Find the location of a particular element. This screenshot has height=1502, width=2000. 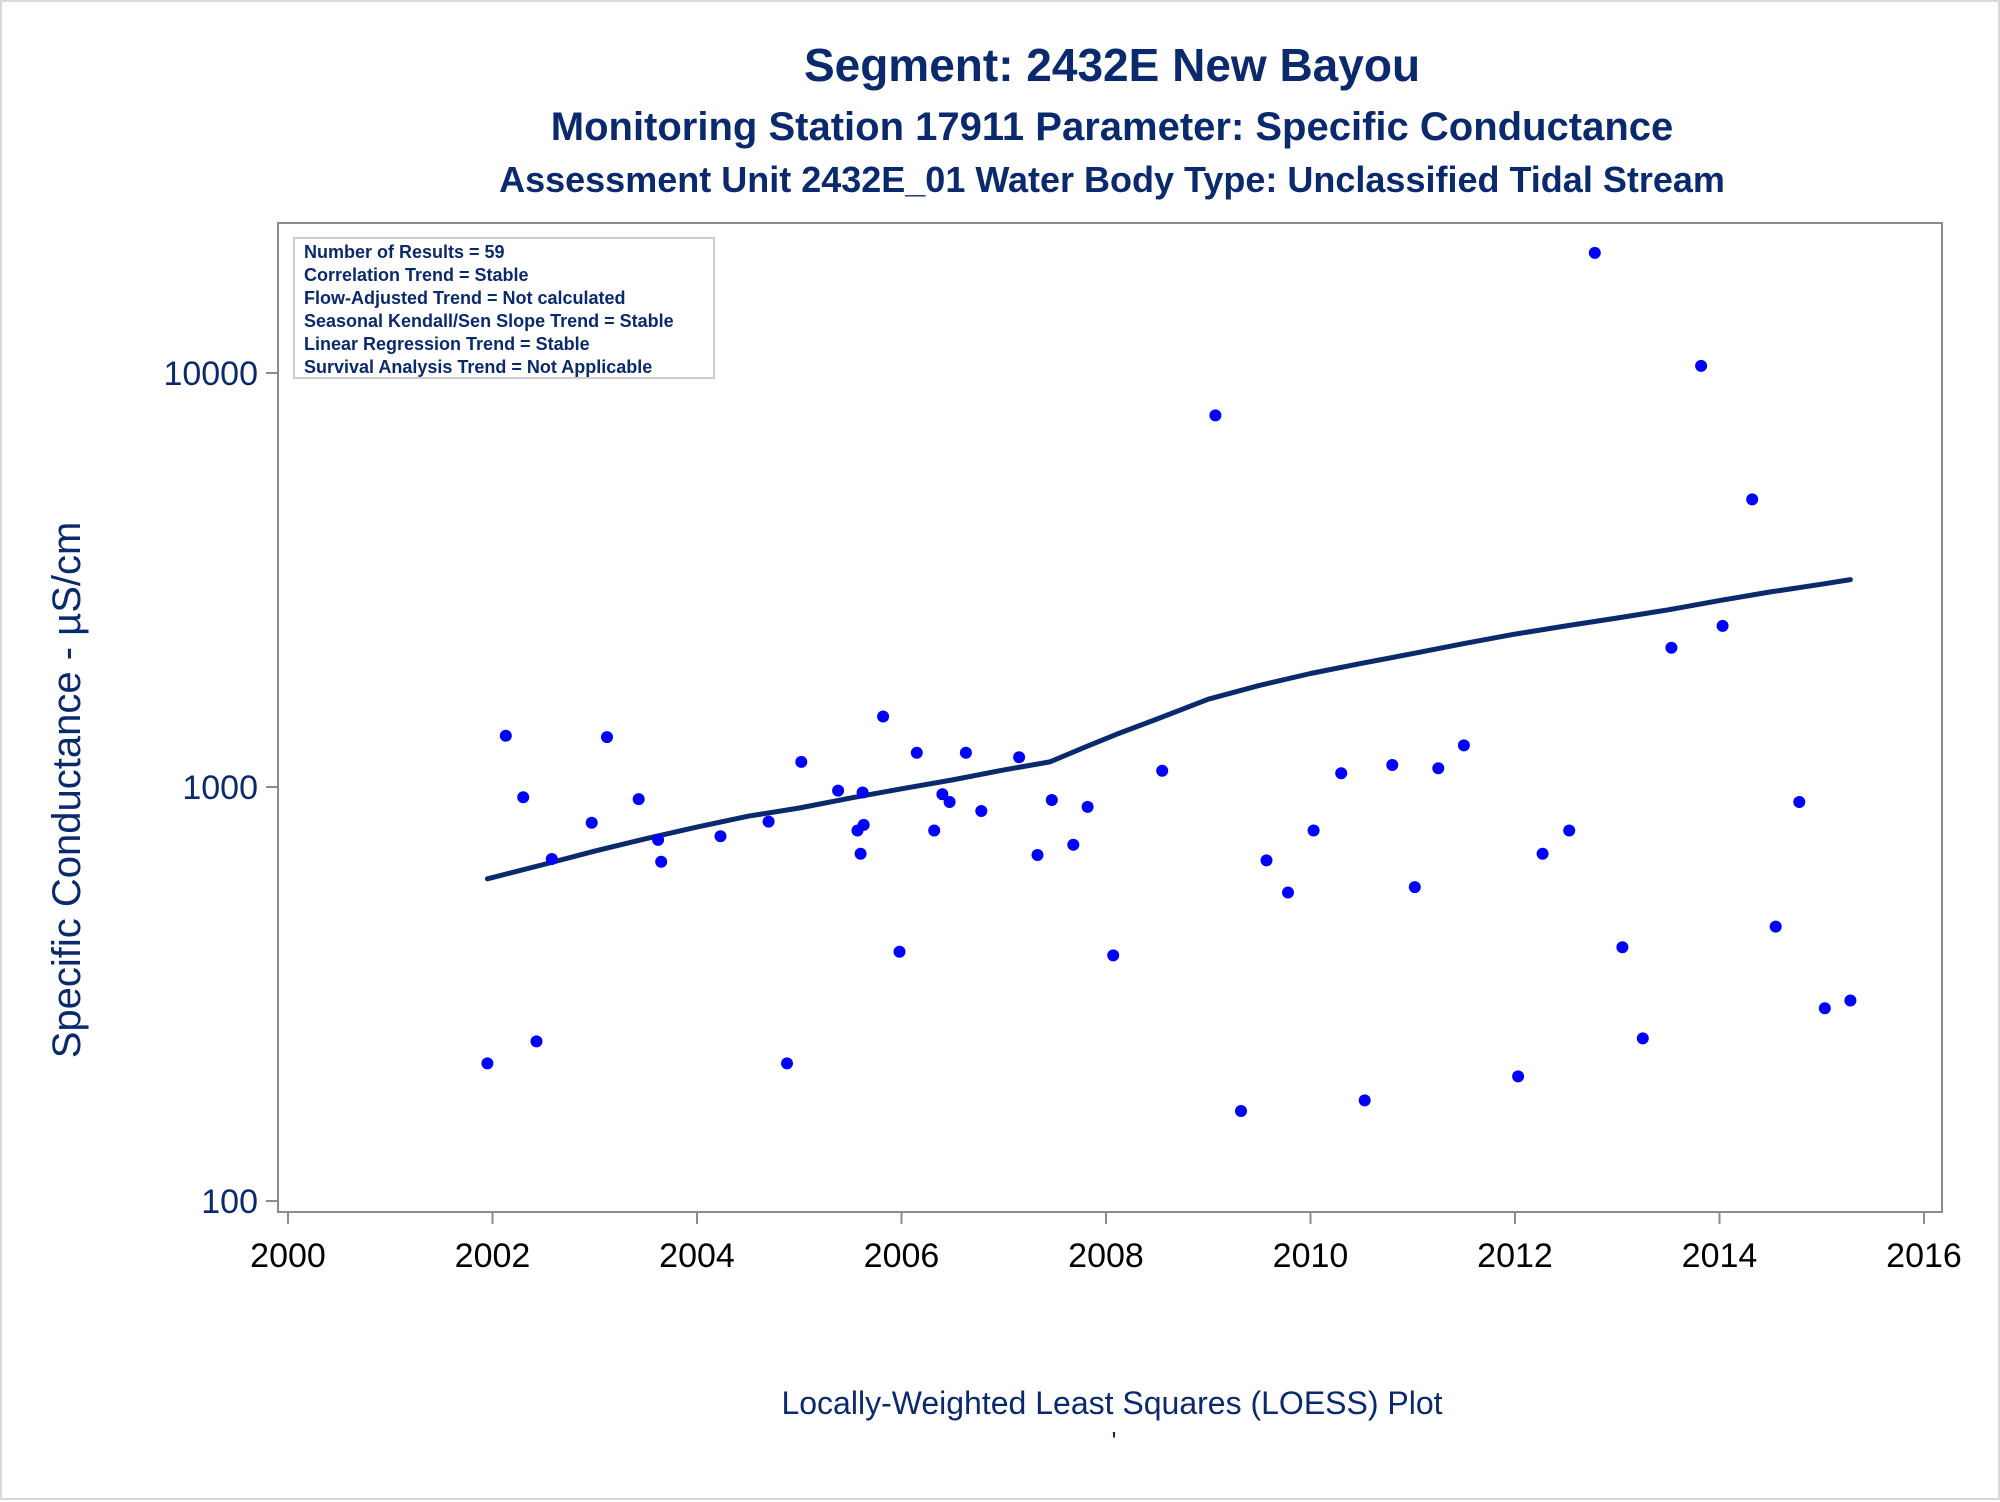

loess-line-layer is located at coordinates (1168, 729).